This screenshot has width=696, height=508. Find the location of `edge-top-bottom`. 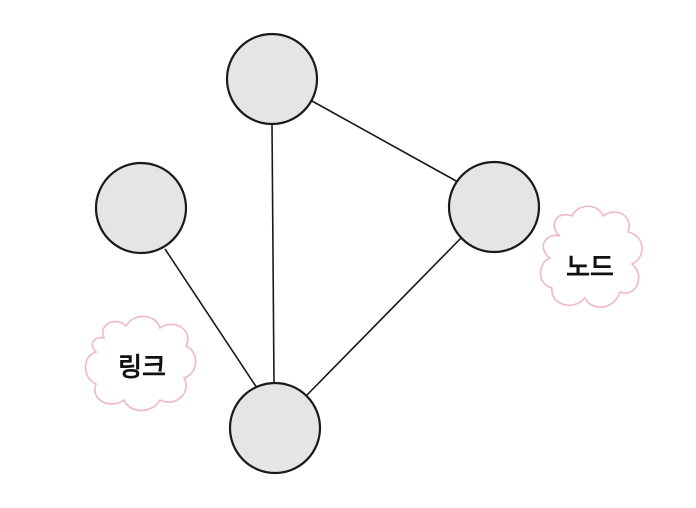

edge-top-bottom is located at coordinates (273, 254).